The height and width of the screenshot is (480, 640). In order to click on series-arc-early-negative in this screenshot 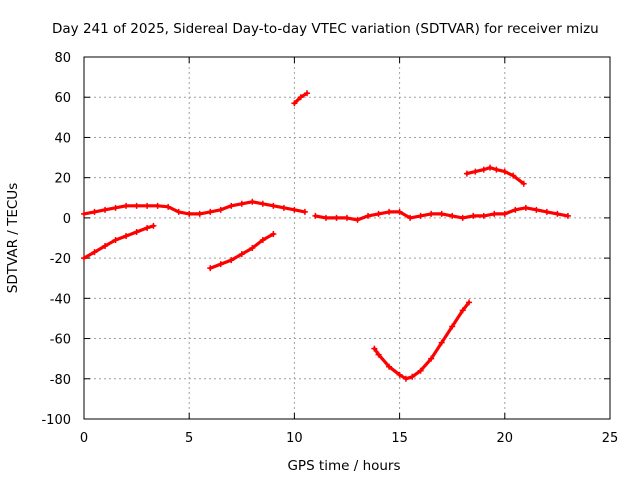, I will do `click(119, 242)`.